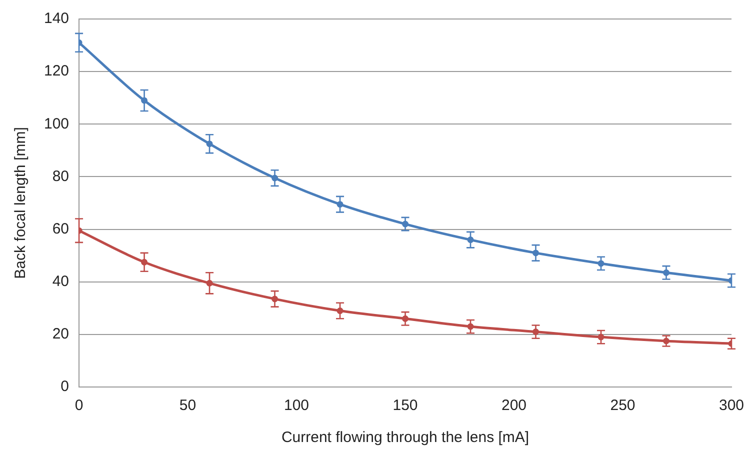 The image size is (754, 455). Describe the element at coordinates (61, 281) in the screenshot. I see `y-tick-label: 40` at that location.